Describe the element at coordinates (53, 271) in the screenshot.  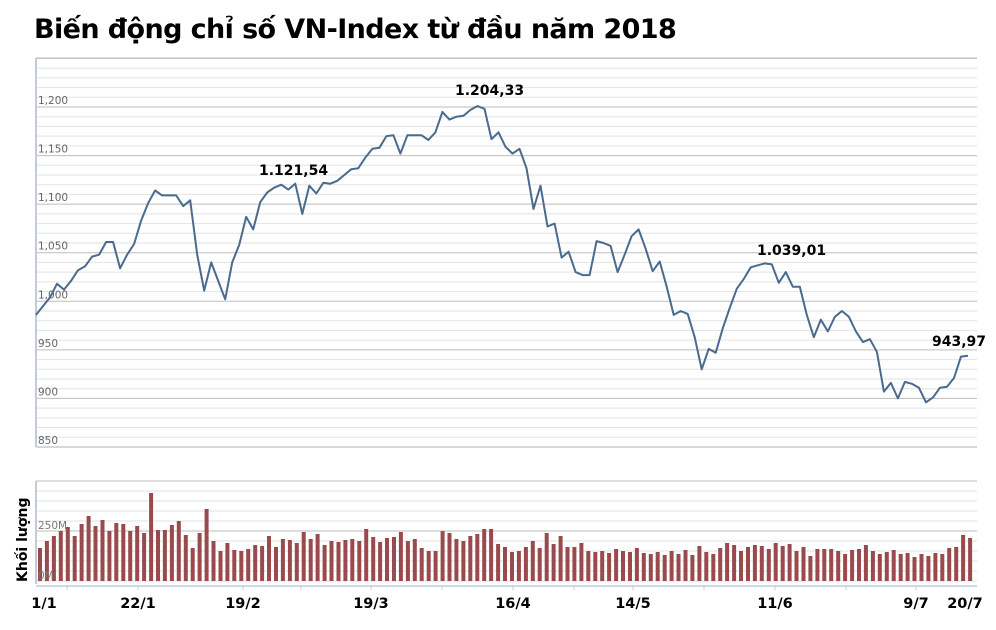
I see `price-y-axis: 850 900 950 1,000 1,050 1,100 1,150 1,200` at that location.